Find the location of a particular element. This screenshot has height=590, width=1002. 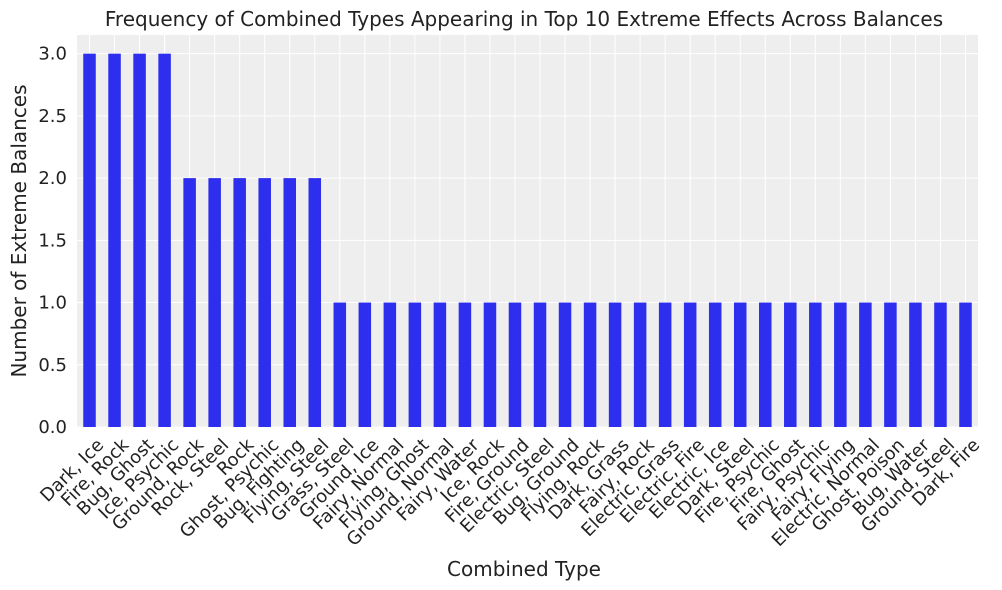

y-tick-label: 1.5 is located at coordinates (52, 240).